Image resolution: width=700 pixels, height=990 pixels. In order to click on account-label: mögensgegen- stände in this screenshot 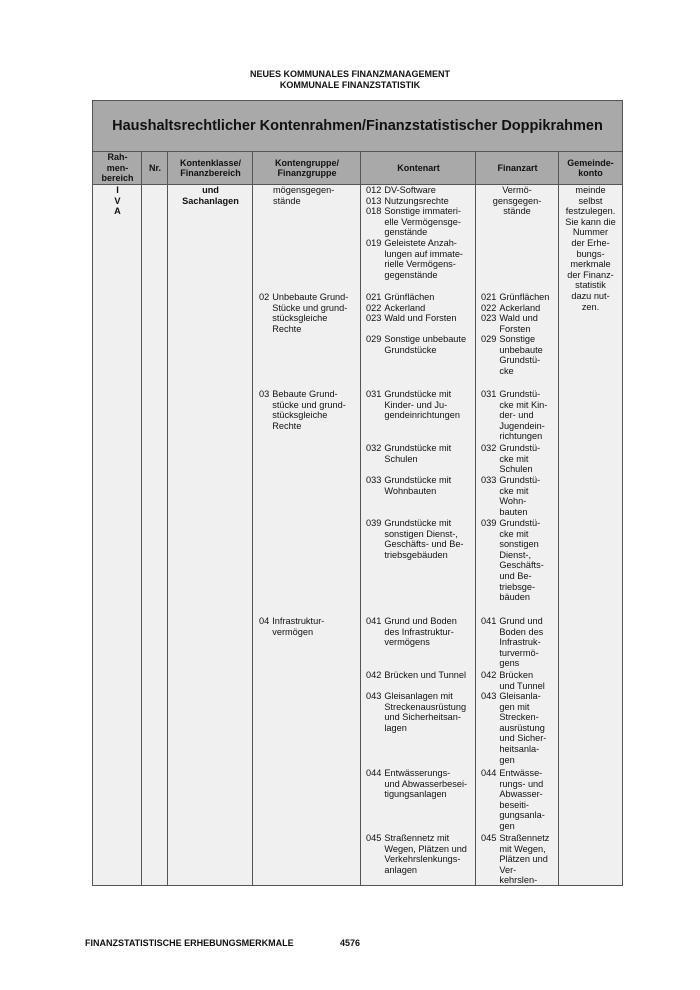, I will do `click(304, 195)`.